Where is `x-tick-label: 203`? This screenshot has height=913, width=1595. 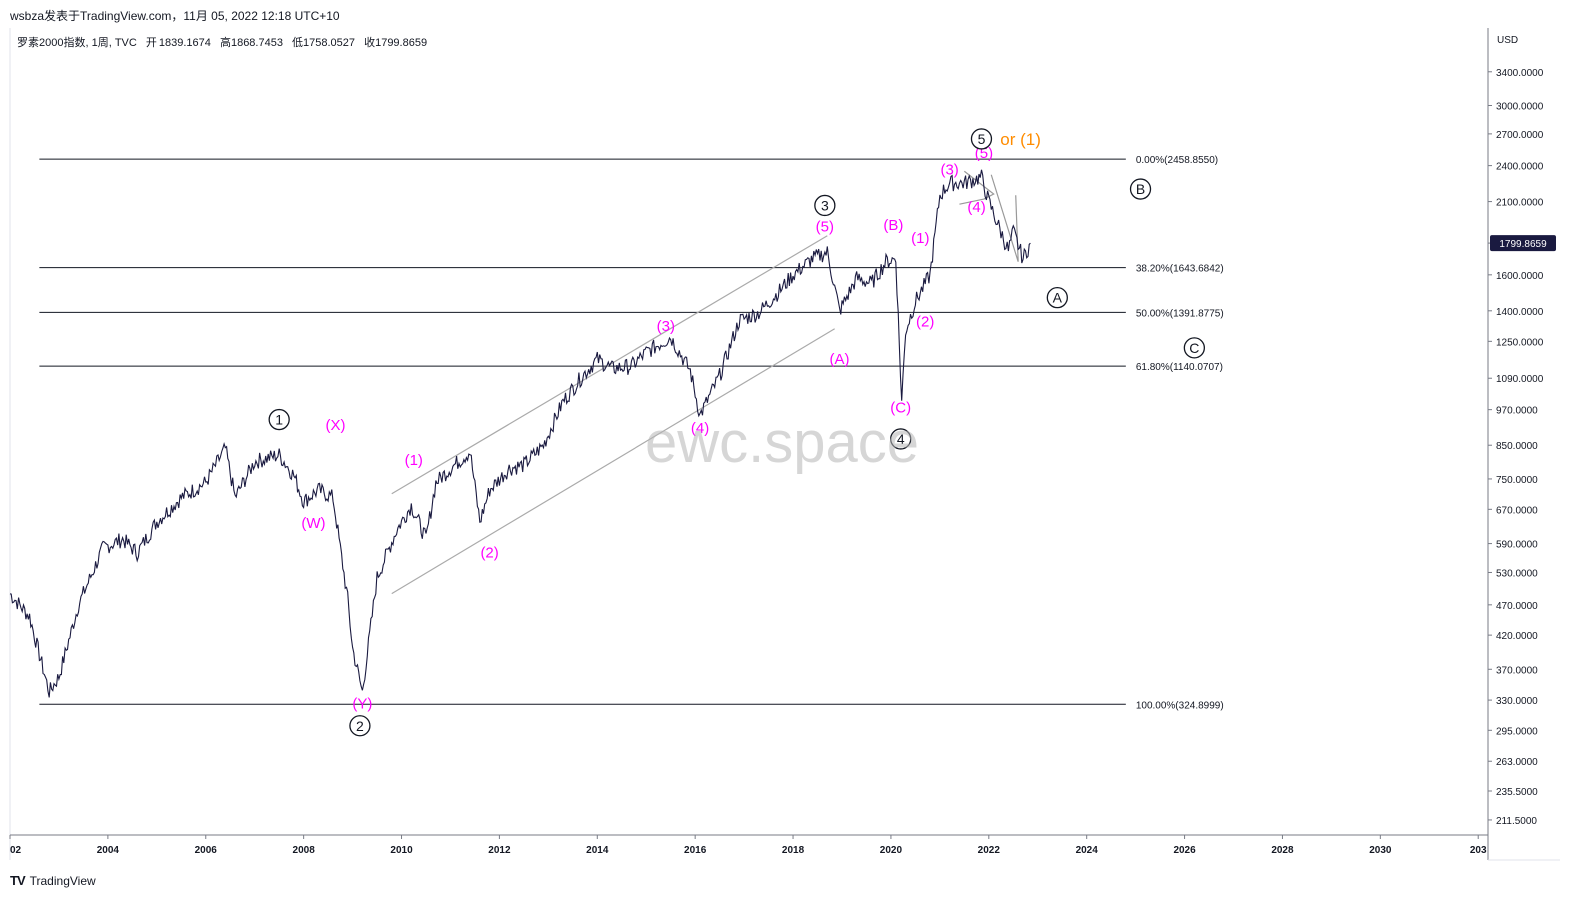 x-tick-label: 203 is located at coordinates (1478, 850).